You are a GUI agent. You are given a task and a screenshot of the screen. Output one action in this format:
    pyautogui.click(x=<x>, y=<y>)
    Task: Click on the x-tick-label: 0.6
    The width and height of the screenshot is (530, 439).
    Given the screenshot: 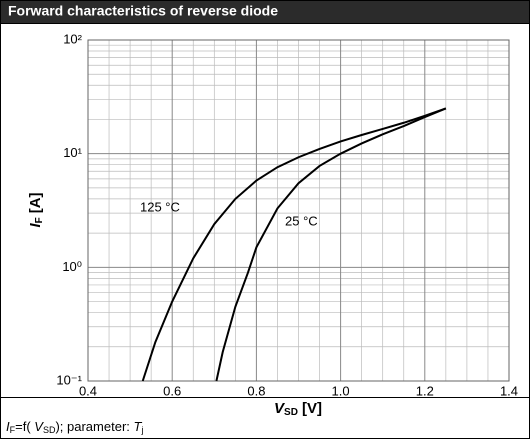 What is the action you would take?
    pyautogui.click(x=172, y=390)
    